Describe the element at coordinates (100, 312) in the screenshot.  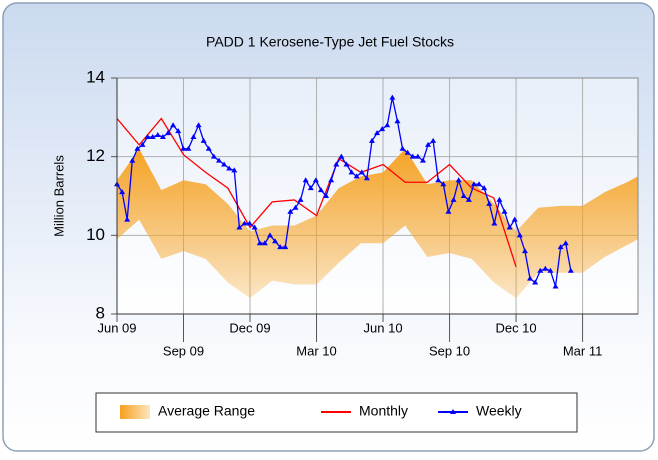
I see `y-tick-label: 8` at that location.